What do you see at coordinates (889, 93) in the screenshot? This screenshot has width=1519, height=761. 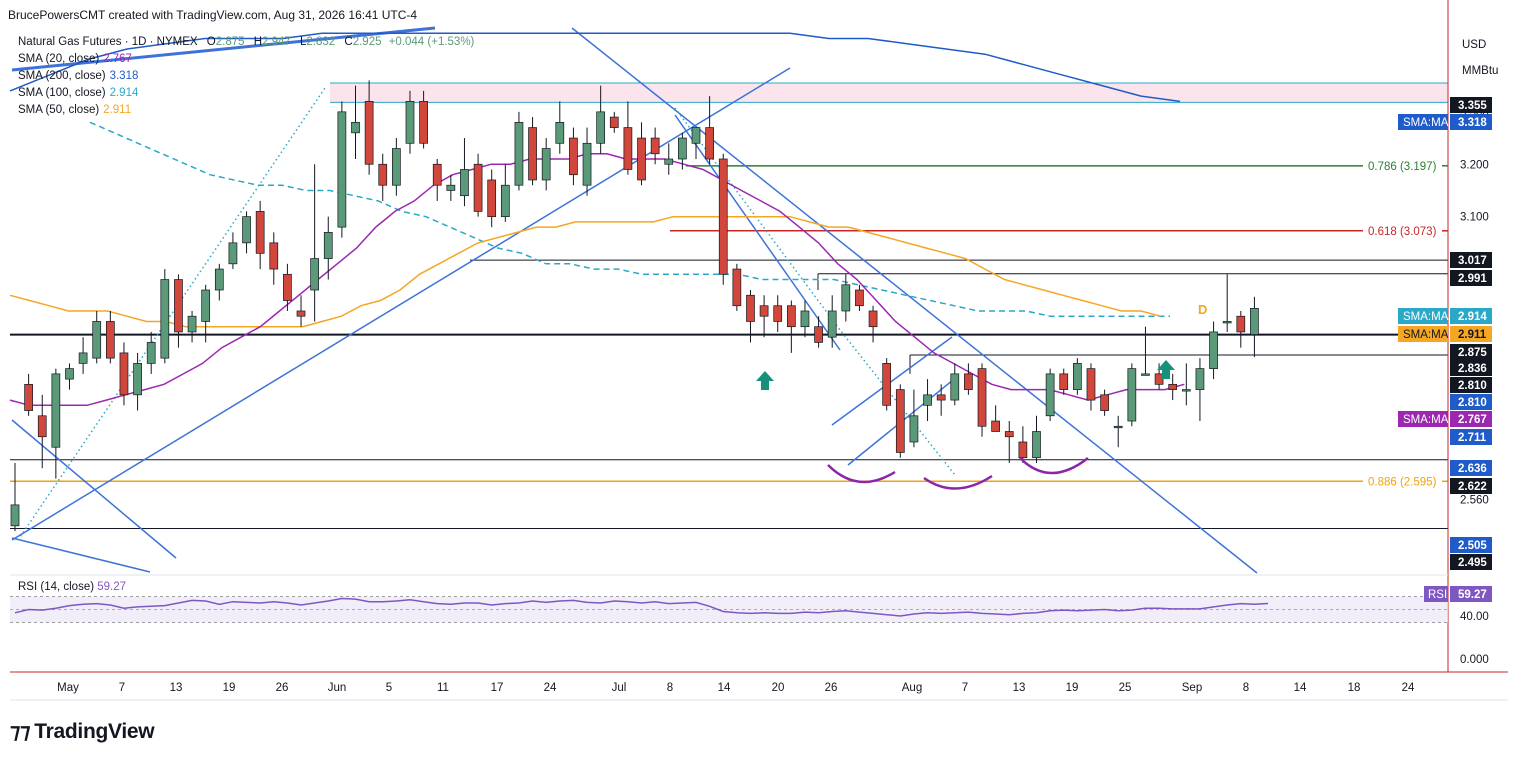 I see `resistance-zone` at bounding box center [889, 93].